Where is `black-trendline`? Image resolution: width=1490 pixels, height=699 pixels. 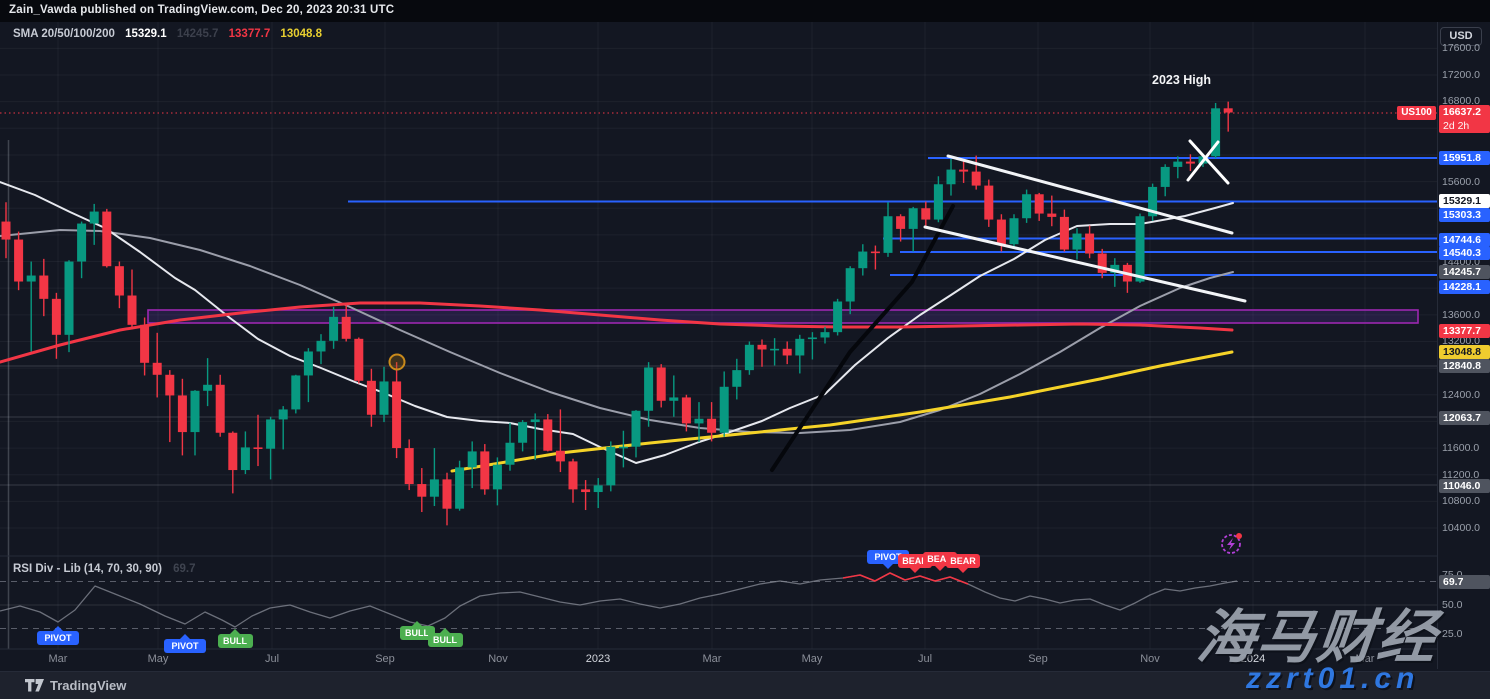 black-trendline is located at coordinates (862, 338).